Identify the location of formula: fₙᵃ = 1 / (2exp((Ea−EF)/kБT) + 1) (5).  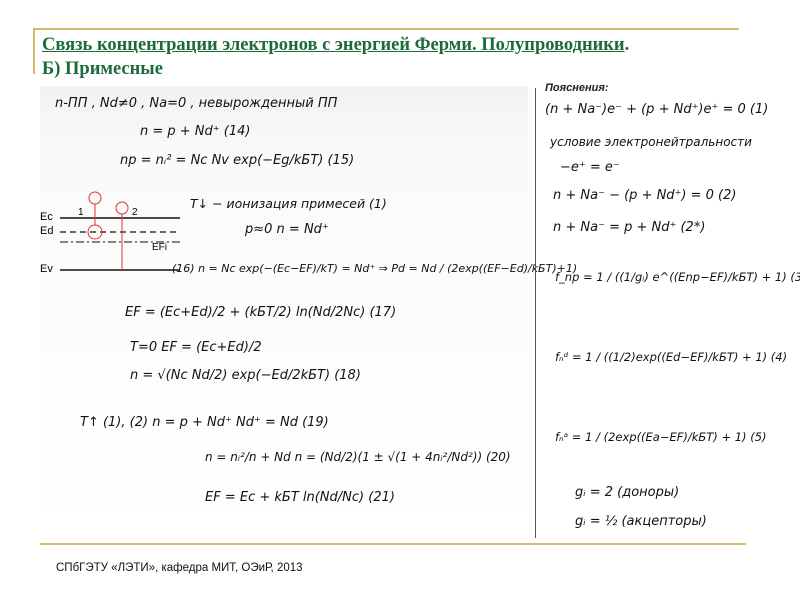
(661, 437).